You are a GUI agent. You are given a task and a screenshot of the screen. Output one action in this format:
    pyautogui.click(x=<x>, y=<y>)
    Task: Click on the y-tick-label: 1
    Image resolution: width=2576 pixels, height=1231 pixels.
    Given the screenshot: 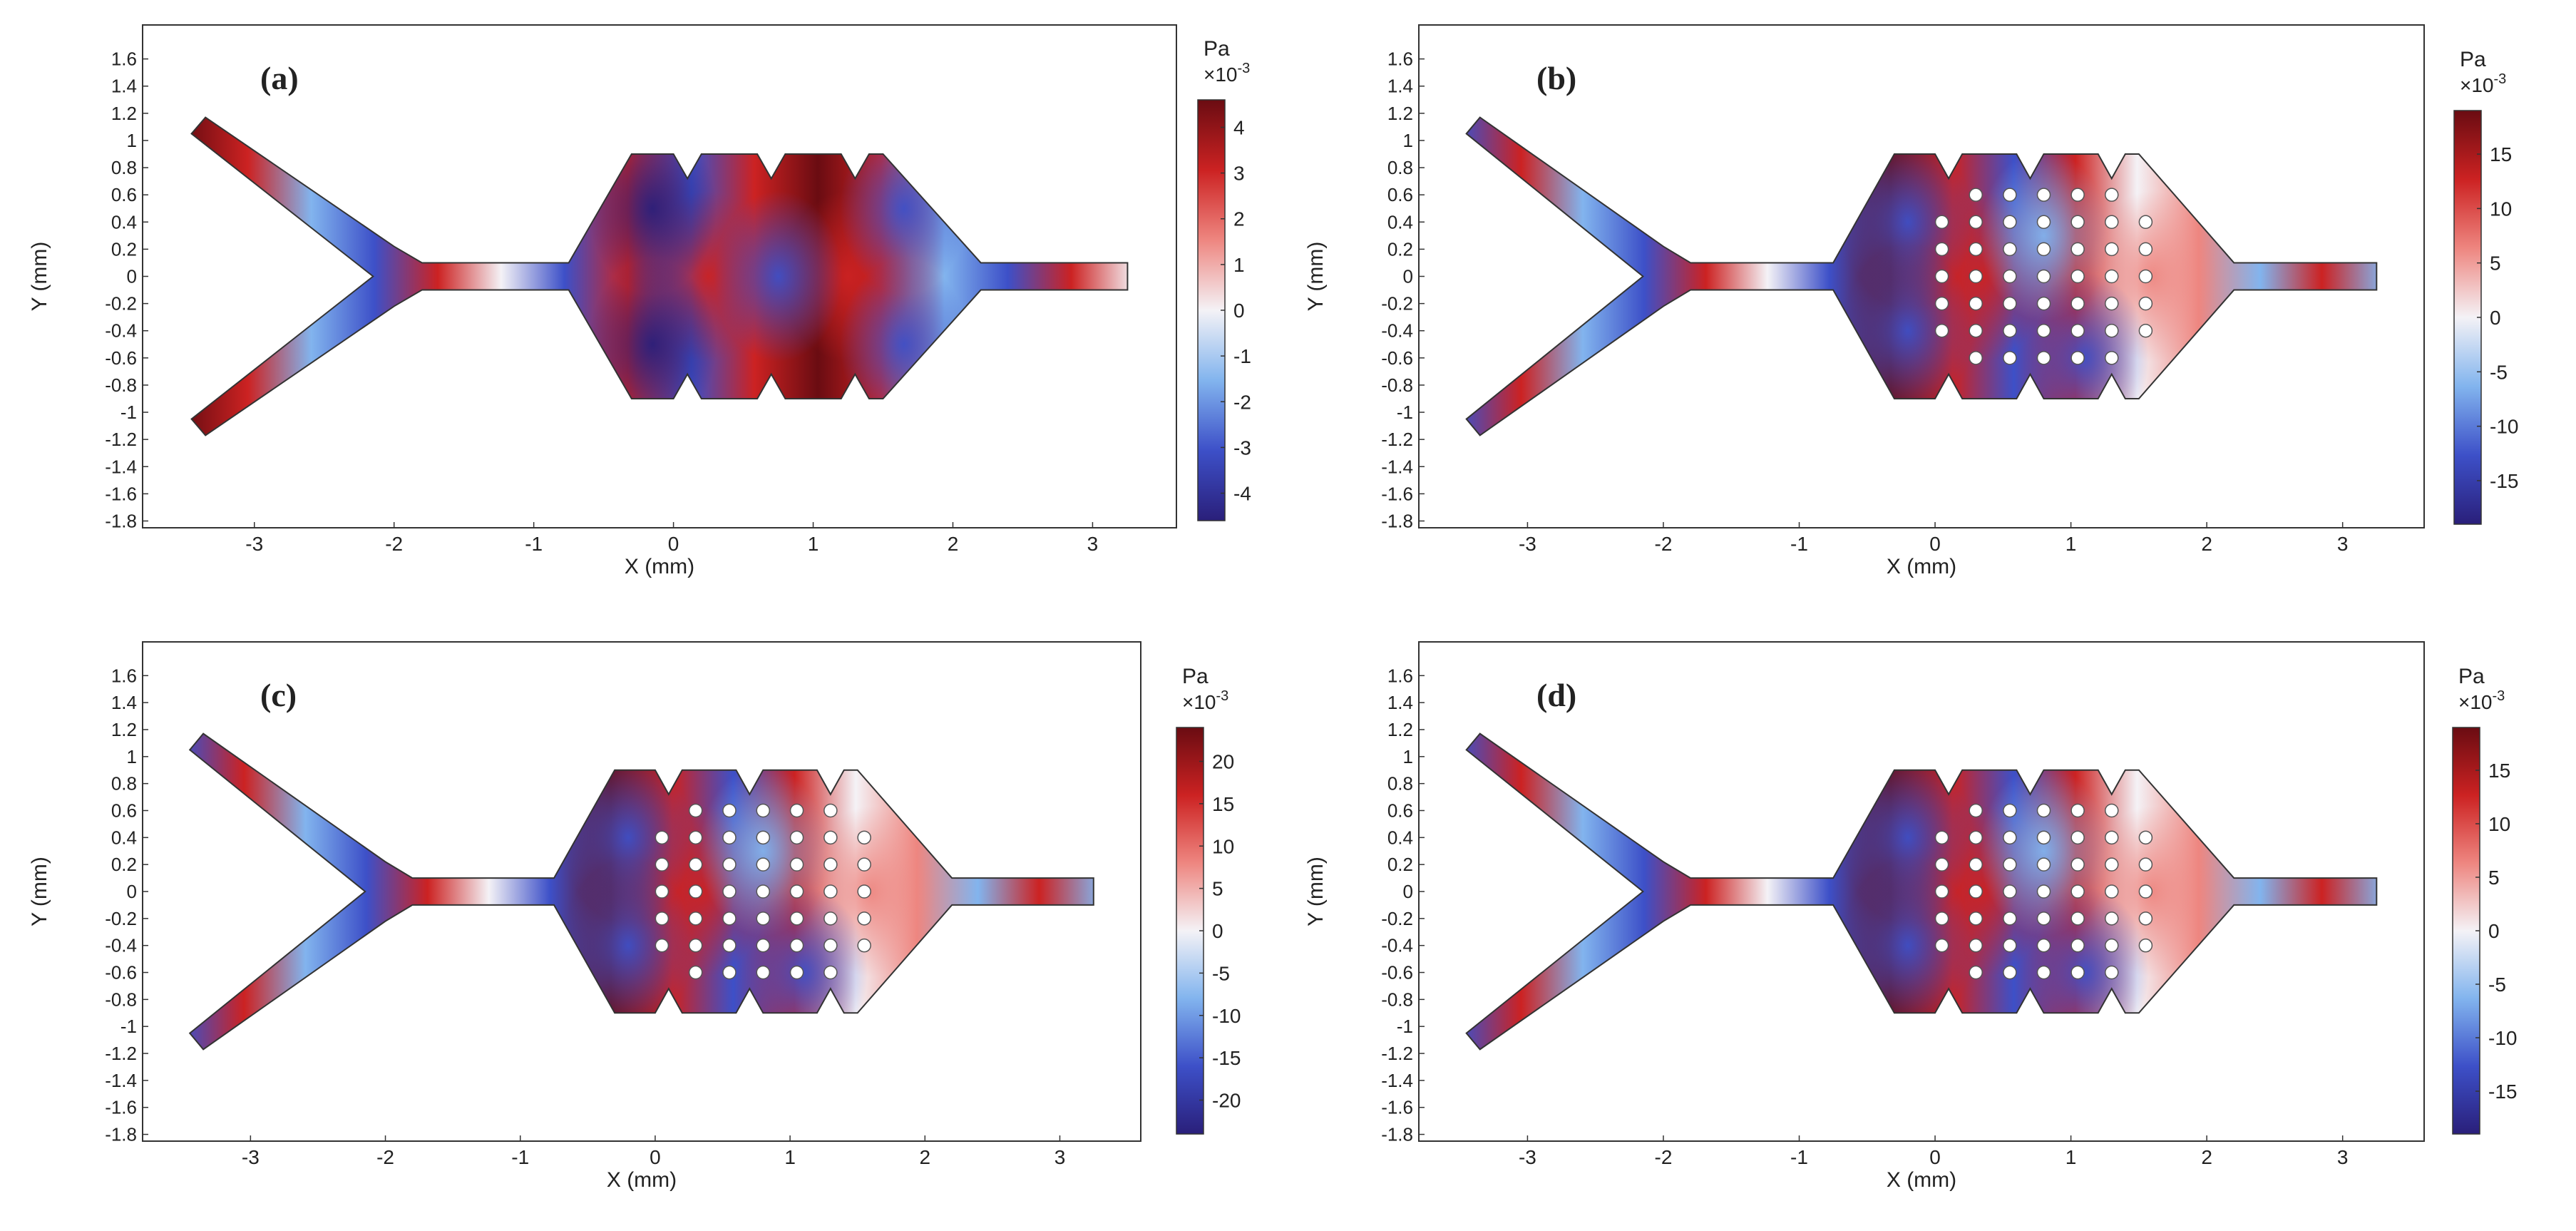 What is the action you would take?
    pyautogui.click(x=1408, y=140)
    